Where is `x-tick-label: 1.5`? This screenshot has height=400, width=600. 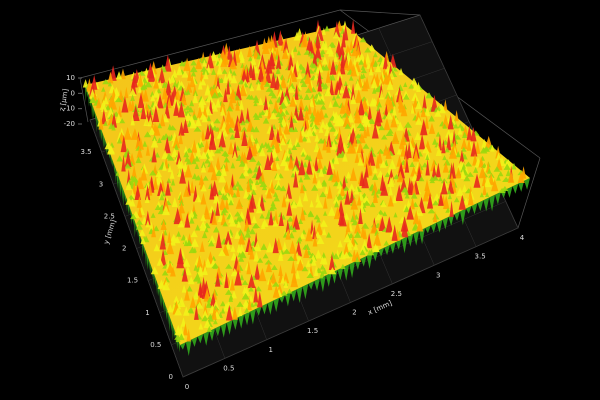
x-tick-label: 1.5 is located at coordinates (312, 331).